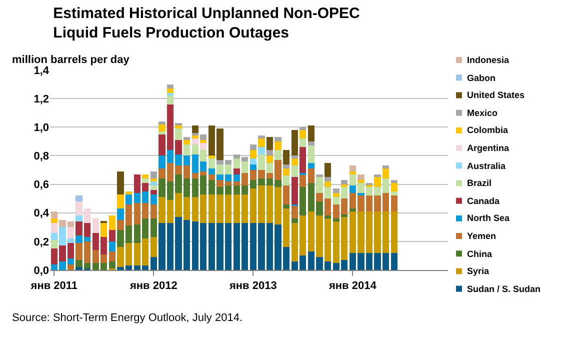 Image resolution: width=576 pixels, height=340 pixels. Describe the element at coordinates (496, 95) in the screenshot. I see `legend-label: United States` at that location.